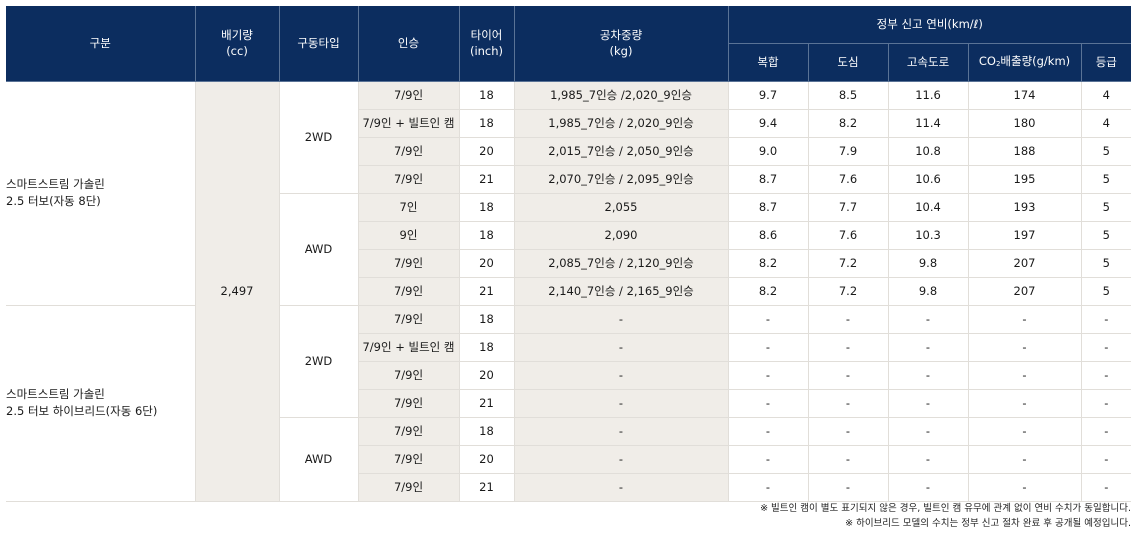 This screenshot has width=1137, height=534. Describe the element at coordinates (621, 207) in the screenshot. I see `weight-cell: 2,055` at that location.